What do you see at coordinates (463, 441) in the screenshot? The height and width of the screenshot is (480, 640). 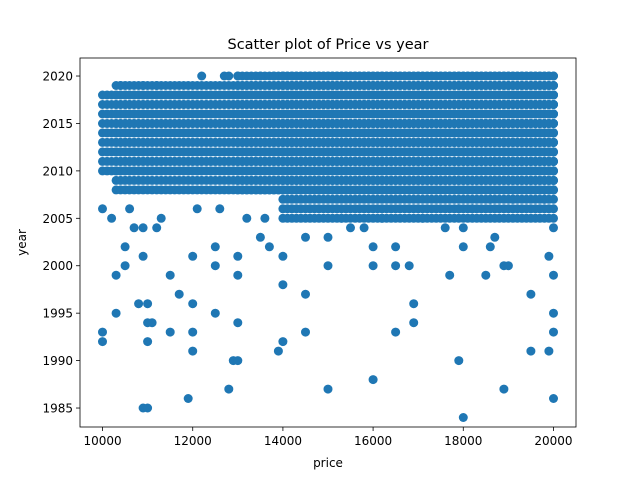 I see `x-tick-label-4: 18000` at bounding box center [463, 441].